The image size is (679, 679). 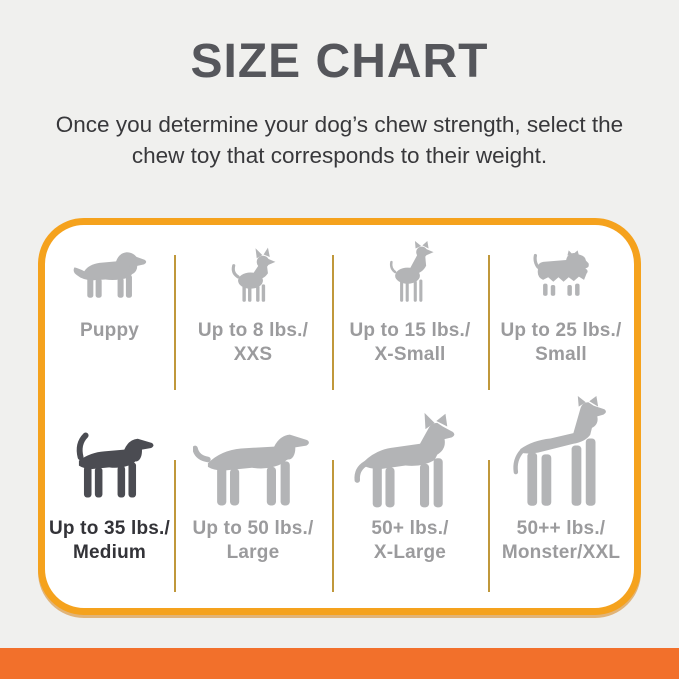 I want to click on size-label: 50++ lbs./ Monster/XXL, so click(x=561, y=540).